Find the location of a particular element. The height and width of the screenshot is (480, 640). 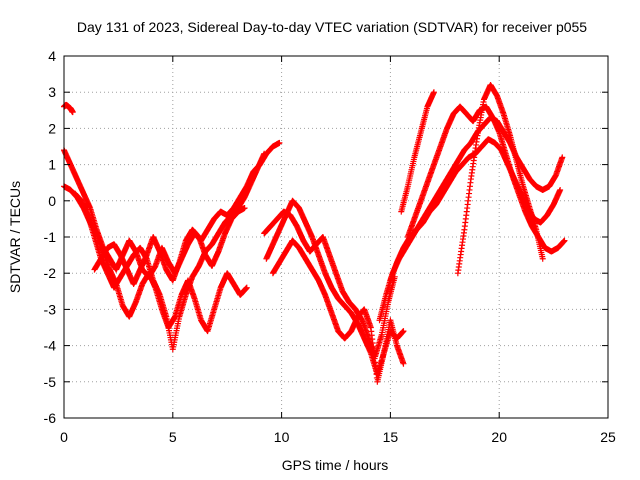

x-tick-label: 15 is located at coordinates (391, 437).